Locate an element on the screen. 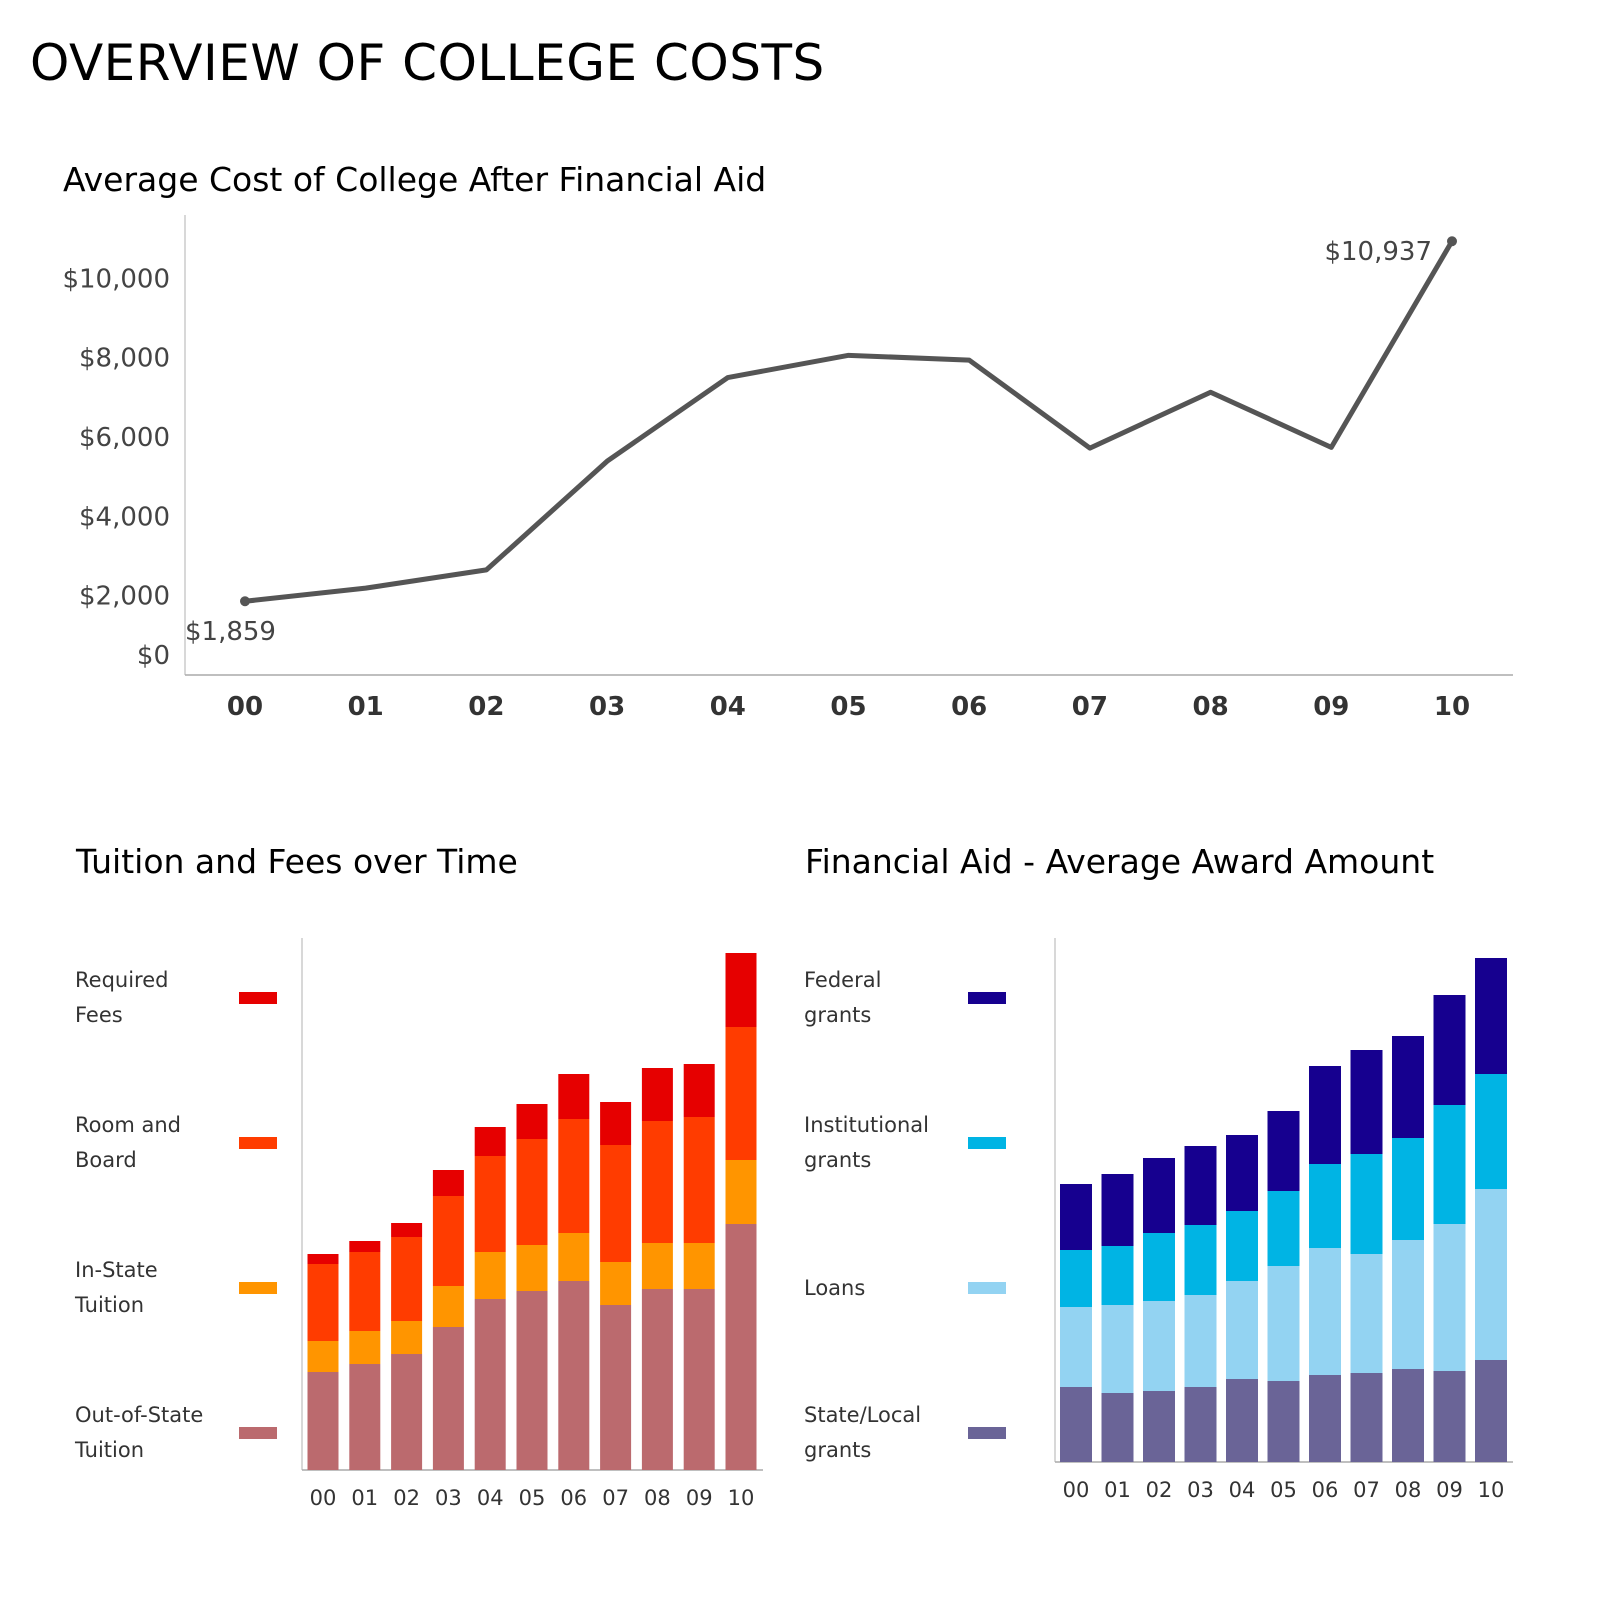 The height and width of the screenshot is (1600, 1600). endpoint-marker is located at coordinates (1452, 241).